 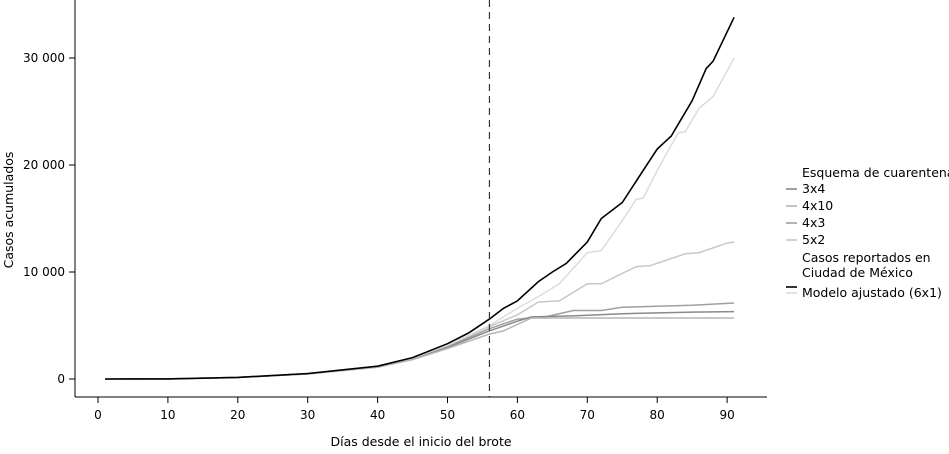 I want to click on legend-label: 5x2, so click(x=813, y=239).